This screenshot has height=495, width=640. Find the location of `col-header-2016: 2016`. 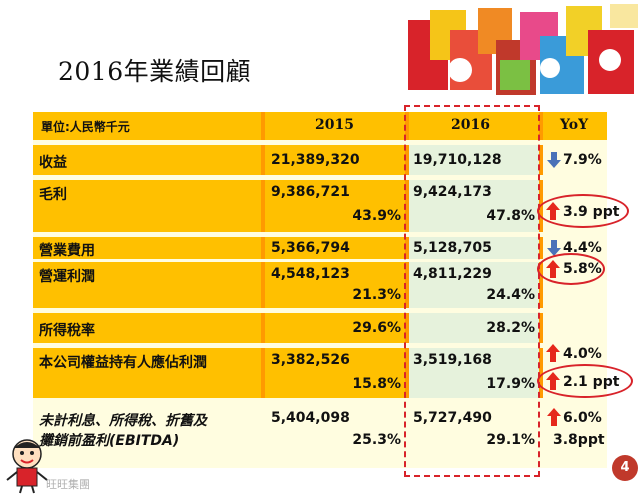

col-header-2016: 2016 is located at coordinates (470, 125).